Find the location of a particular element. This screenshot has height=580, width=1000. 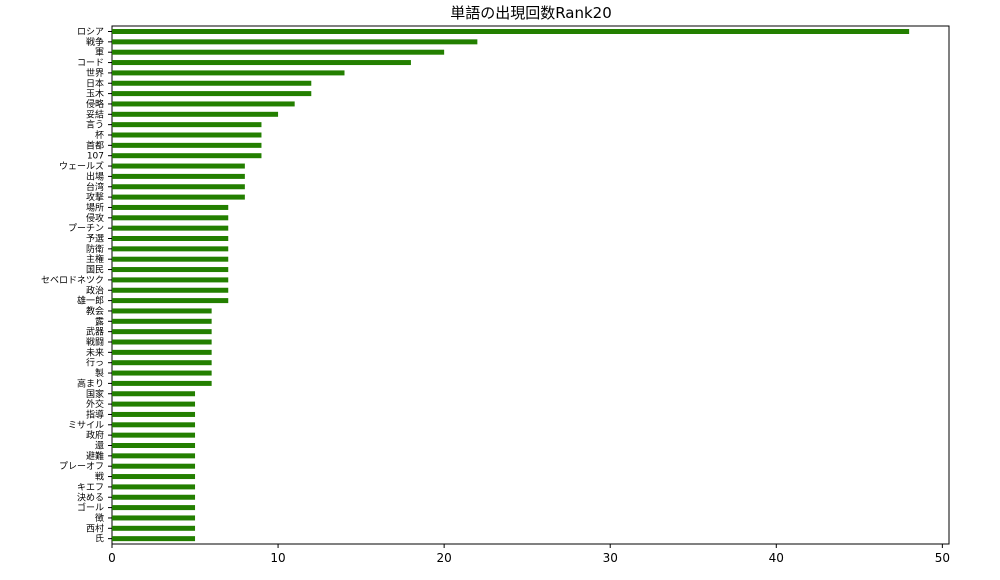

y-tick-label: 戦 is located at coordinates (99, 477).